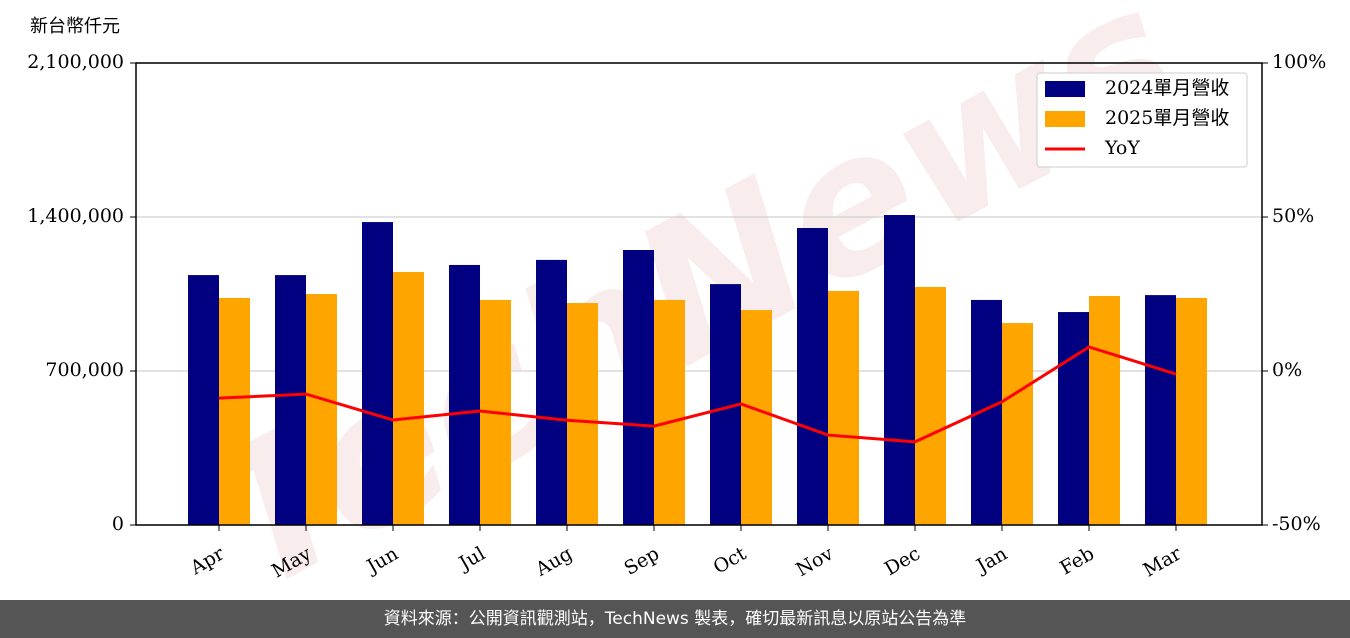 The width and height of the screenshot is (1350, 638). What do you see at coordinates (84, 370) in the screenshot?
I see `y-tick-label: 700,000` at bounding box center [84, 370].